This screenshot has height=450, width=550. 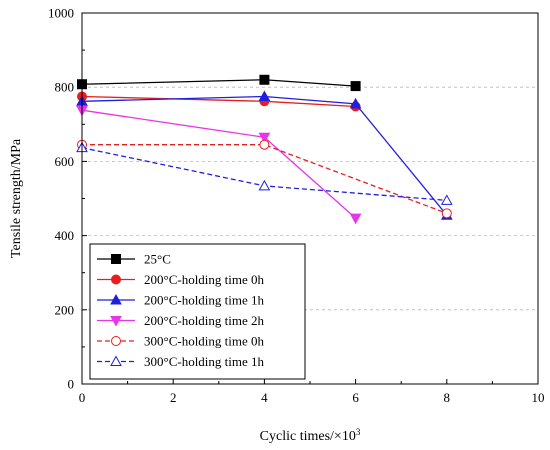 I want to click on legend-label-1: 25°C, so click(x=157, y=259).